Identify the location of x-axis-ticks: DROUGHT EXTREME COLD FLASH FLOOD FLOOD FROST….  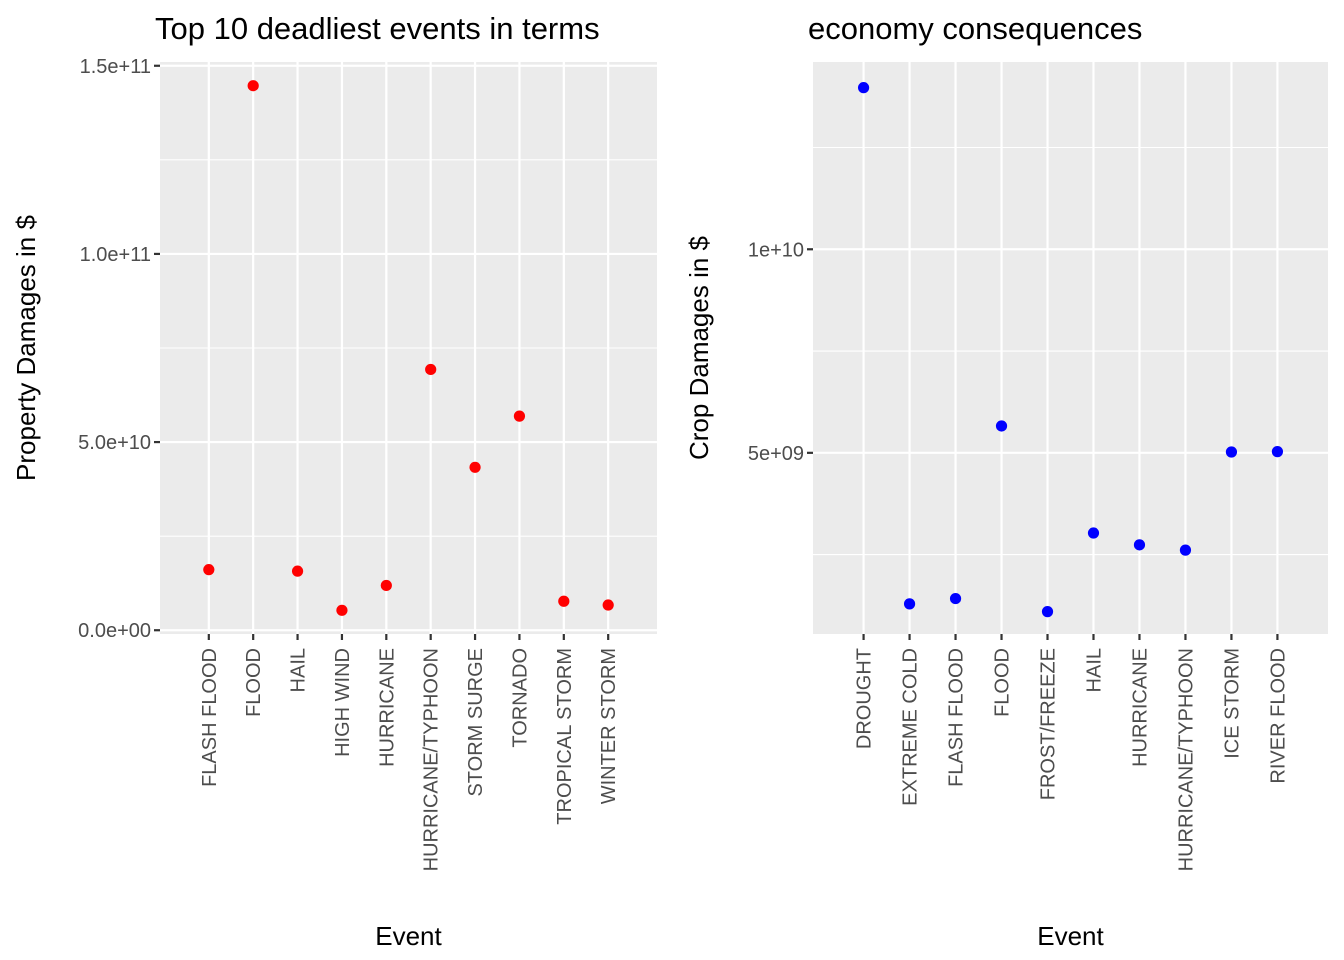
(1071, 752).